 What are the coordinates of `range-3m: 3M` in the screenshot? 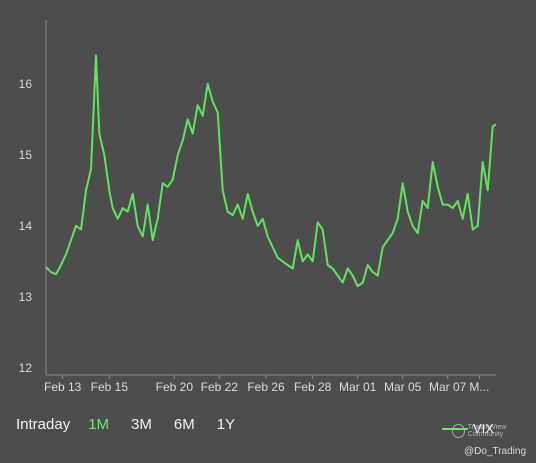 It's located at (141, 424).